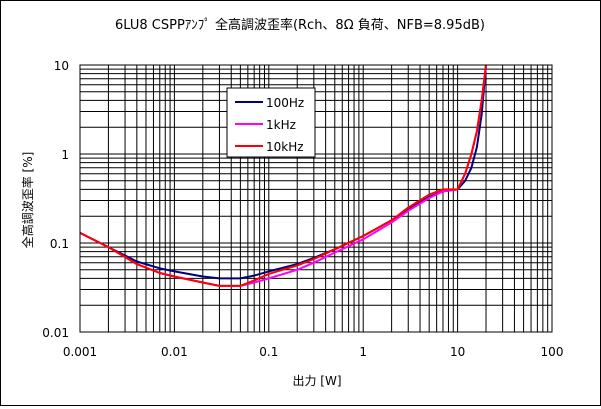 Image resolution: width=601 pixels, height=409 pixels. Describe the element at coordinates (174, 352) in the screenshot. I see `x-tick-label: 0.01` at that location.